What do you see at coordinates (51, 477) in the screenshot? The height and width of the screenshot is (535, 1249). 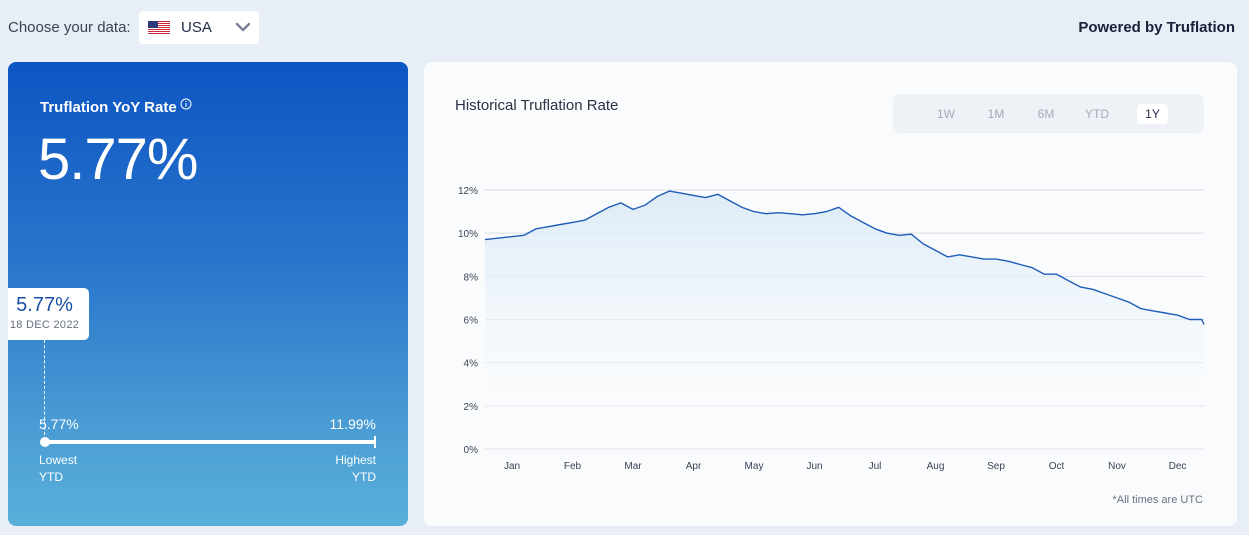 I see `range-low-label-line2: YTD` at bounding box center [51, 477].